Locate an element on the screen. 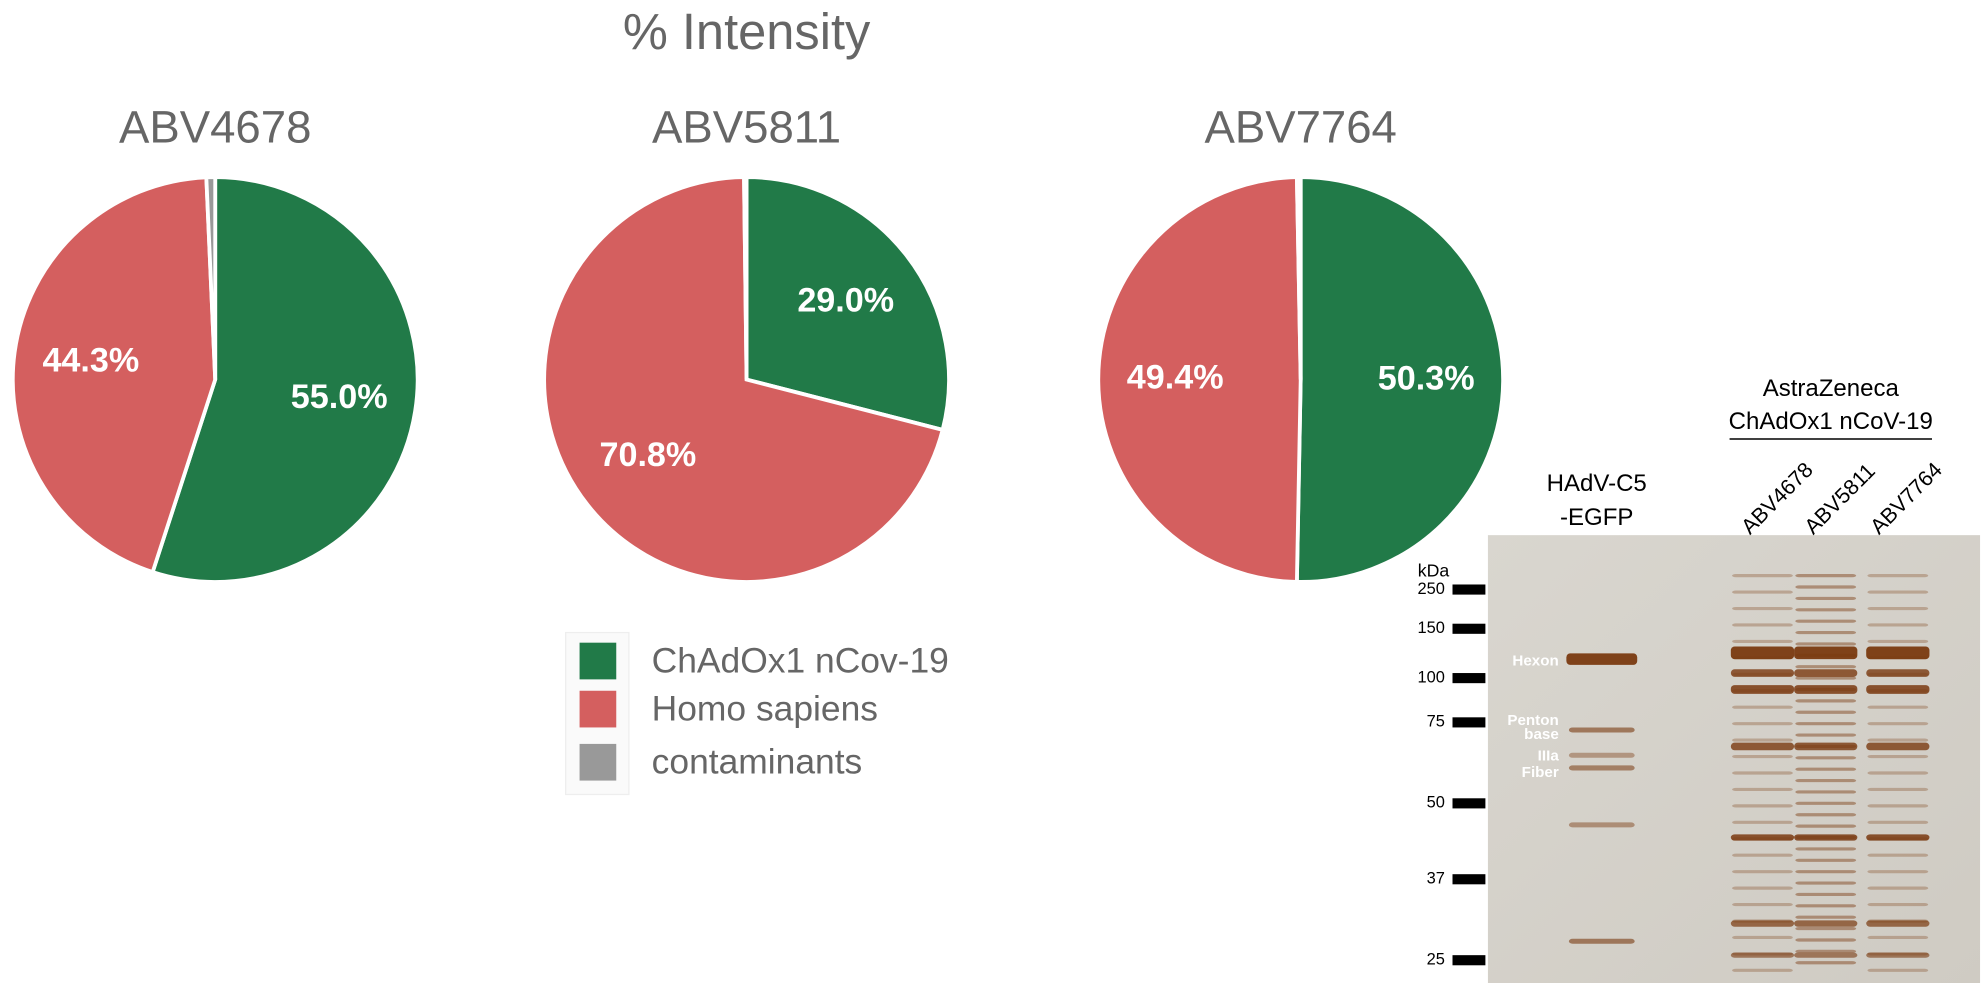 This screenshot has height=983, width=1984. control-label: HAdV-C5 is located at coordinates (1597, 483).